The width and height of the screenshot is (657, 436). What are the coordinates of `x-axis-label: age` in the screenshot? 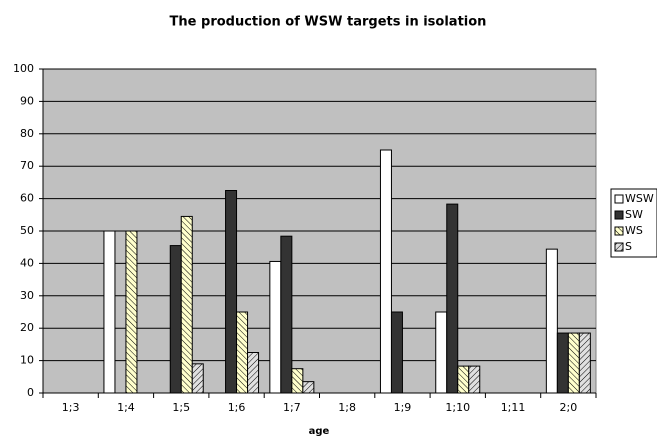 It's located at (319, 431).